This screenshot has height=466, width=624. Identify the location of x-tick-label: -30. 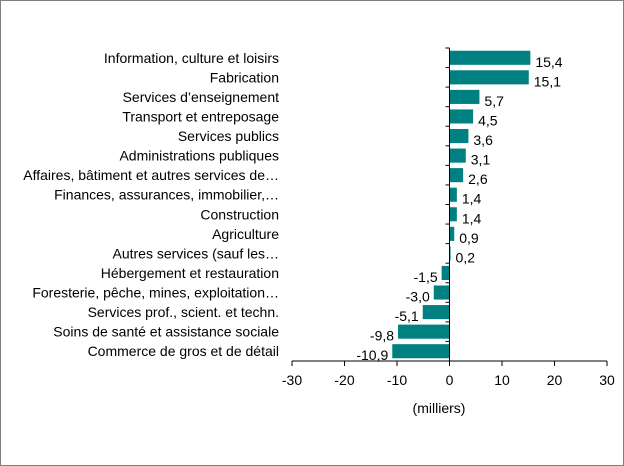
(292, 380).